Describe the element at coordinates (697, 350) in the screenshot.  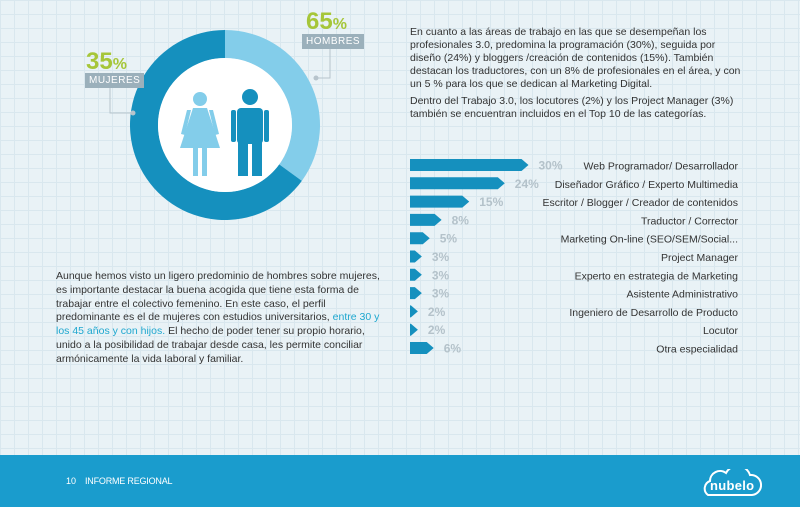
I see `bar-category-label: Otra especialidad` at that location.